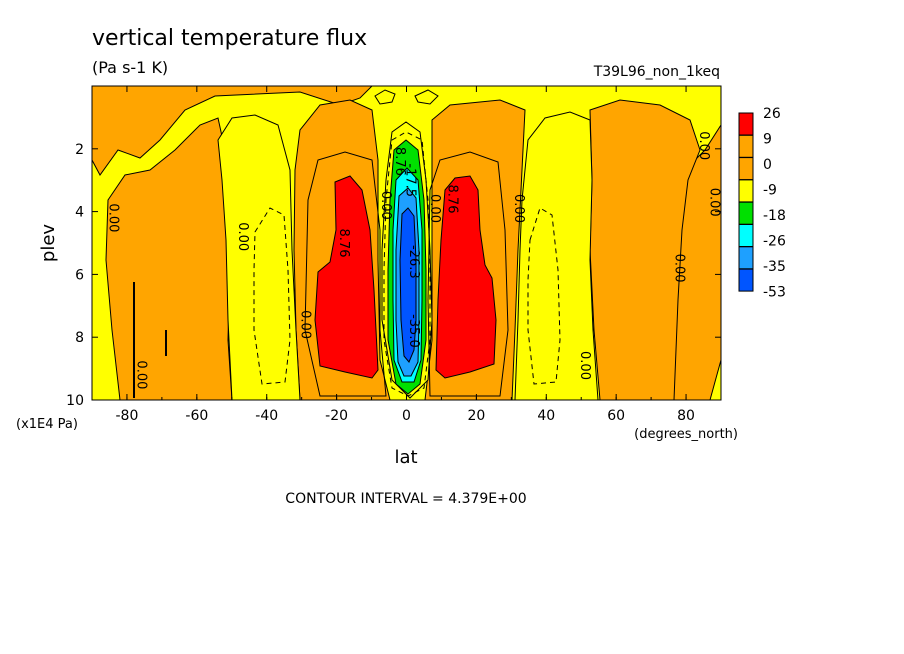 The width and height of the screenshot is (904, 654). What do you see at coordinates (405, 457) in the screenshot?
I see `x-axis-title: lat` at bounding box center [405, 457].